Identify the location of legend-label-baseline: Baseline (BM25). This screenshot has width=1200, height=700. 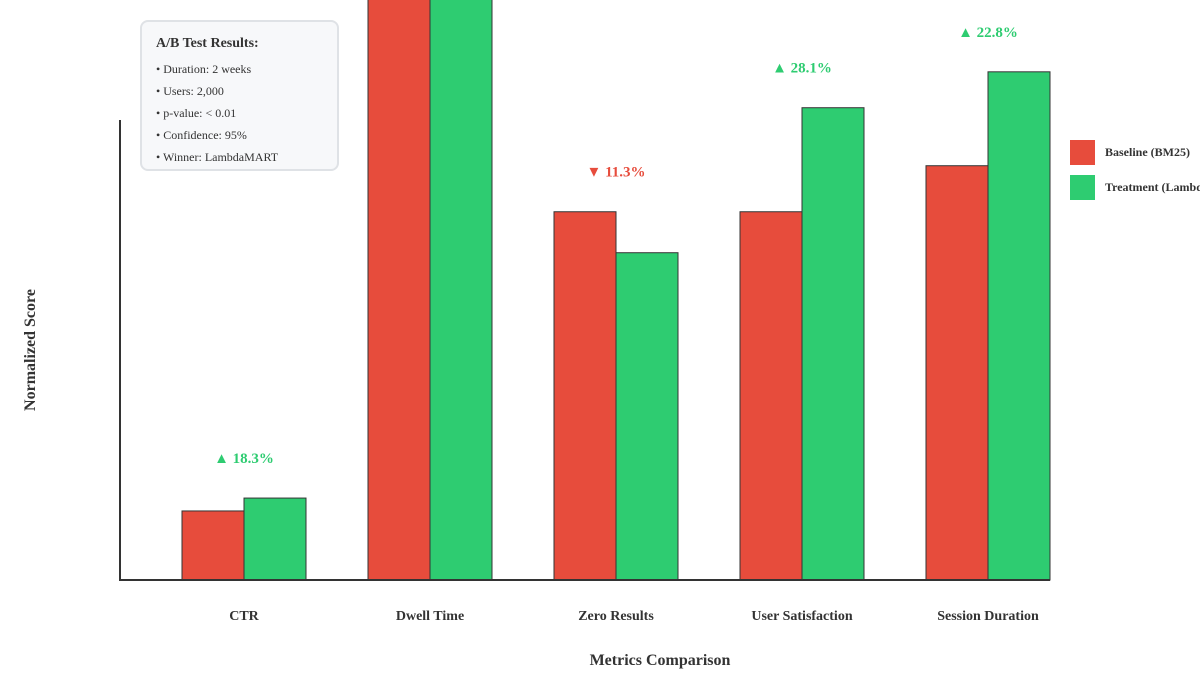
(1147, 152).